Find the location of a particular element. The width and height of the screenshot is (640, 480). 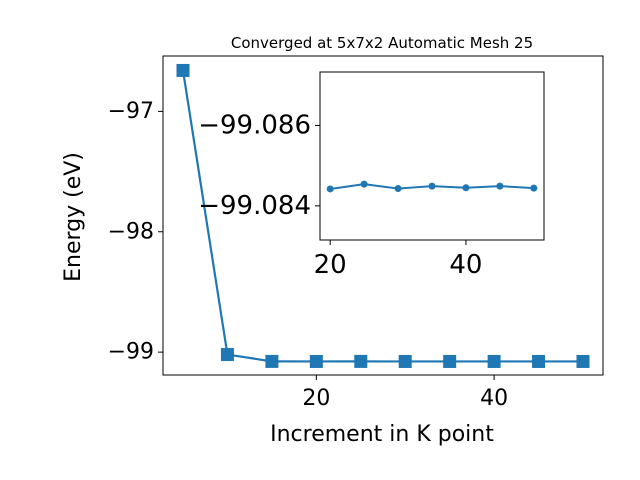

inset-plot-frame is located at coordinates (432, 156).